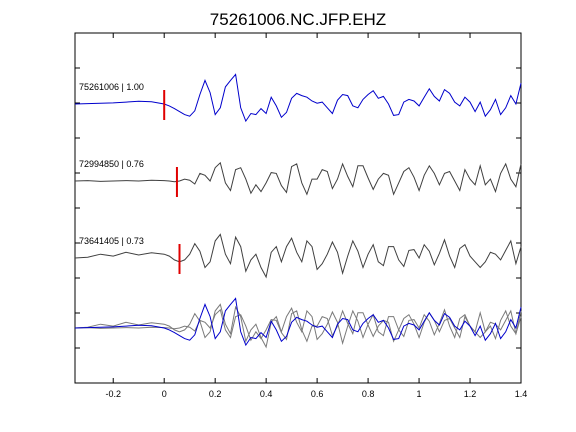 This screenshot has width=576, height=432. I want to click on x-tick-label: -0.2, so click(113, 394).